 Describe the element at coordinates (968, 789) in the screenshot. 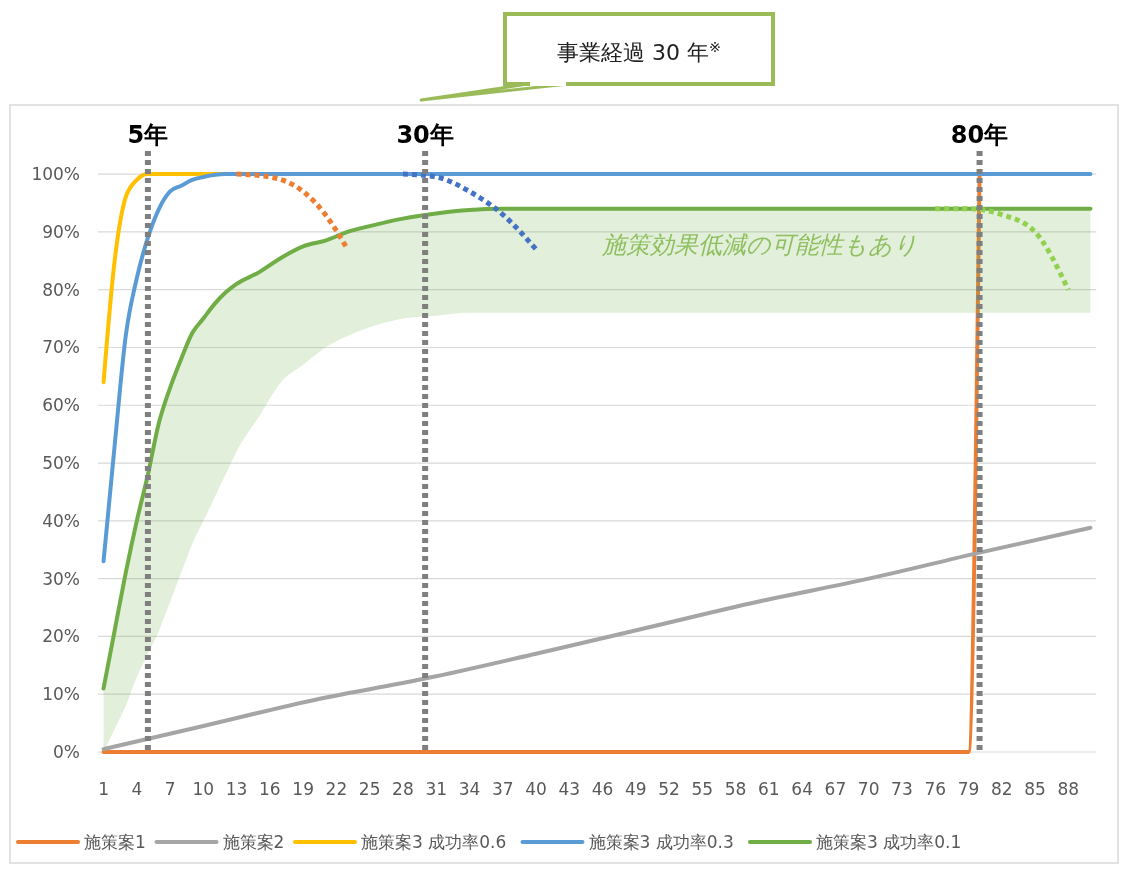

I see `x-tick-label: 79` at that location.